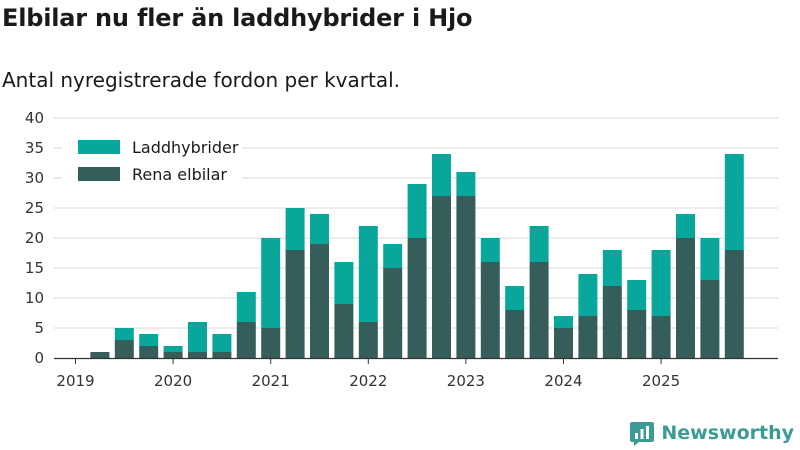 The height and width of the screenshot is (450, 800). Describe the element at coordinates (416, 373) in the screenshot. I see `x-axis: 2019 2020 2021 2022 2023 2024 2025` at that location.